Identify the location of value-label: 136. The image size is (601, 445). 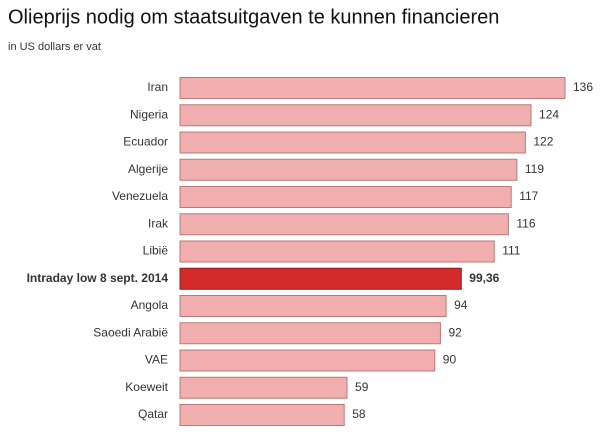
(583, 87).